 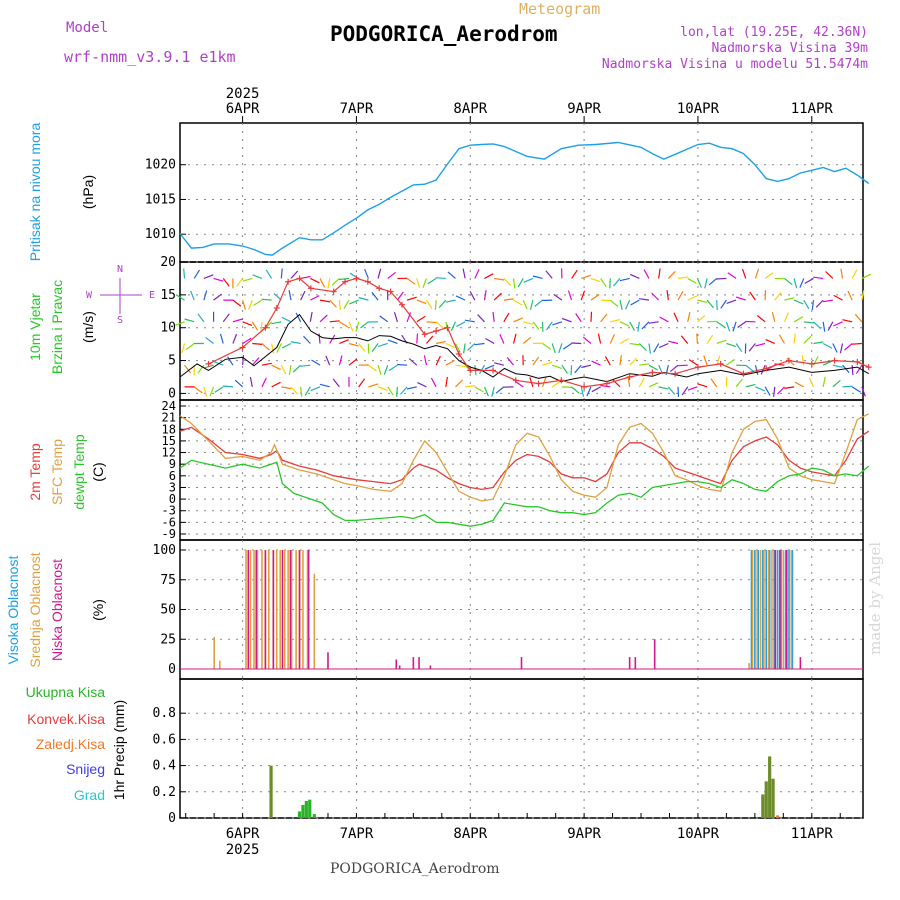 What do you see at coordinates (88, 327) in the screenshot?
I see `wind-unit: (m/s)` at bounding box center [88, 327].